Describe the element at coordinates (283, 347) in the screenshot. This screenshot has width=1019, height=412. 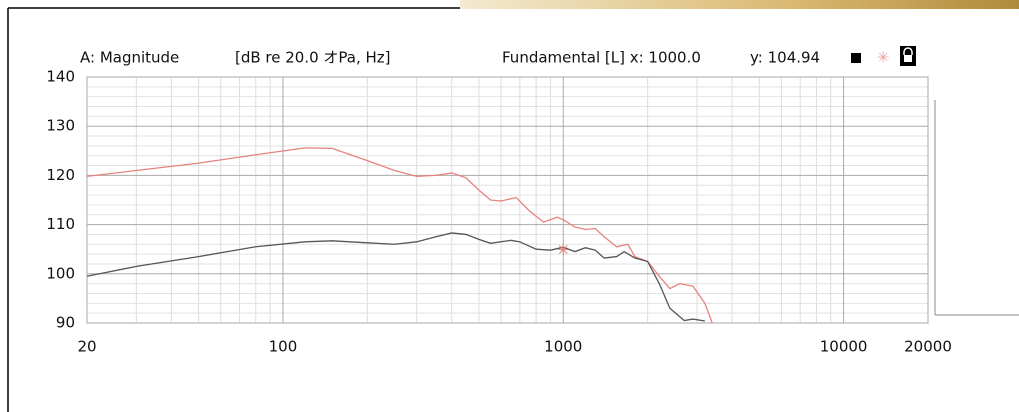
I see `x-tick-label: 100` at that location.